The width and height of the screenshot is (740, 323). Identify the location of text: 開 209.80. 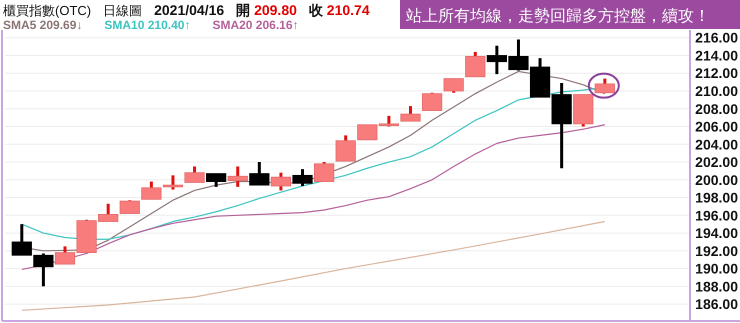
(267, 10).